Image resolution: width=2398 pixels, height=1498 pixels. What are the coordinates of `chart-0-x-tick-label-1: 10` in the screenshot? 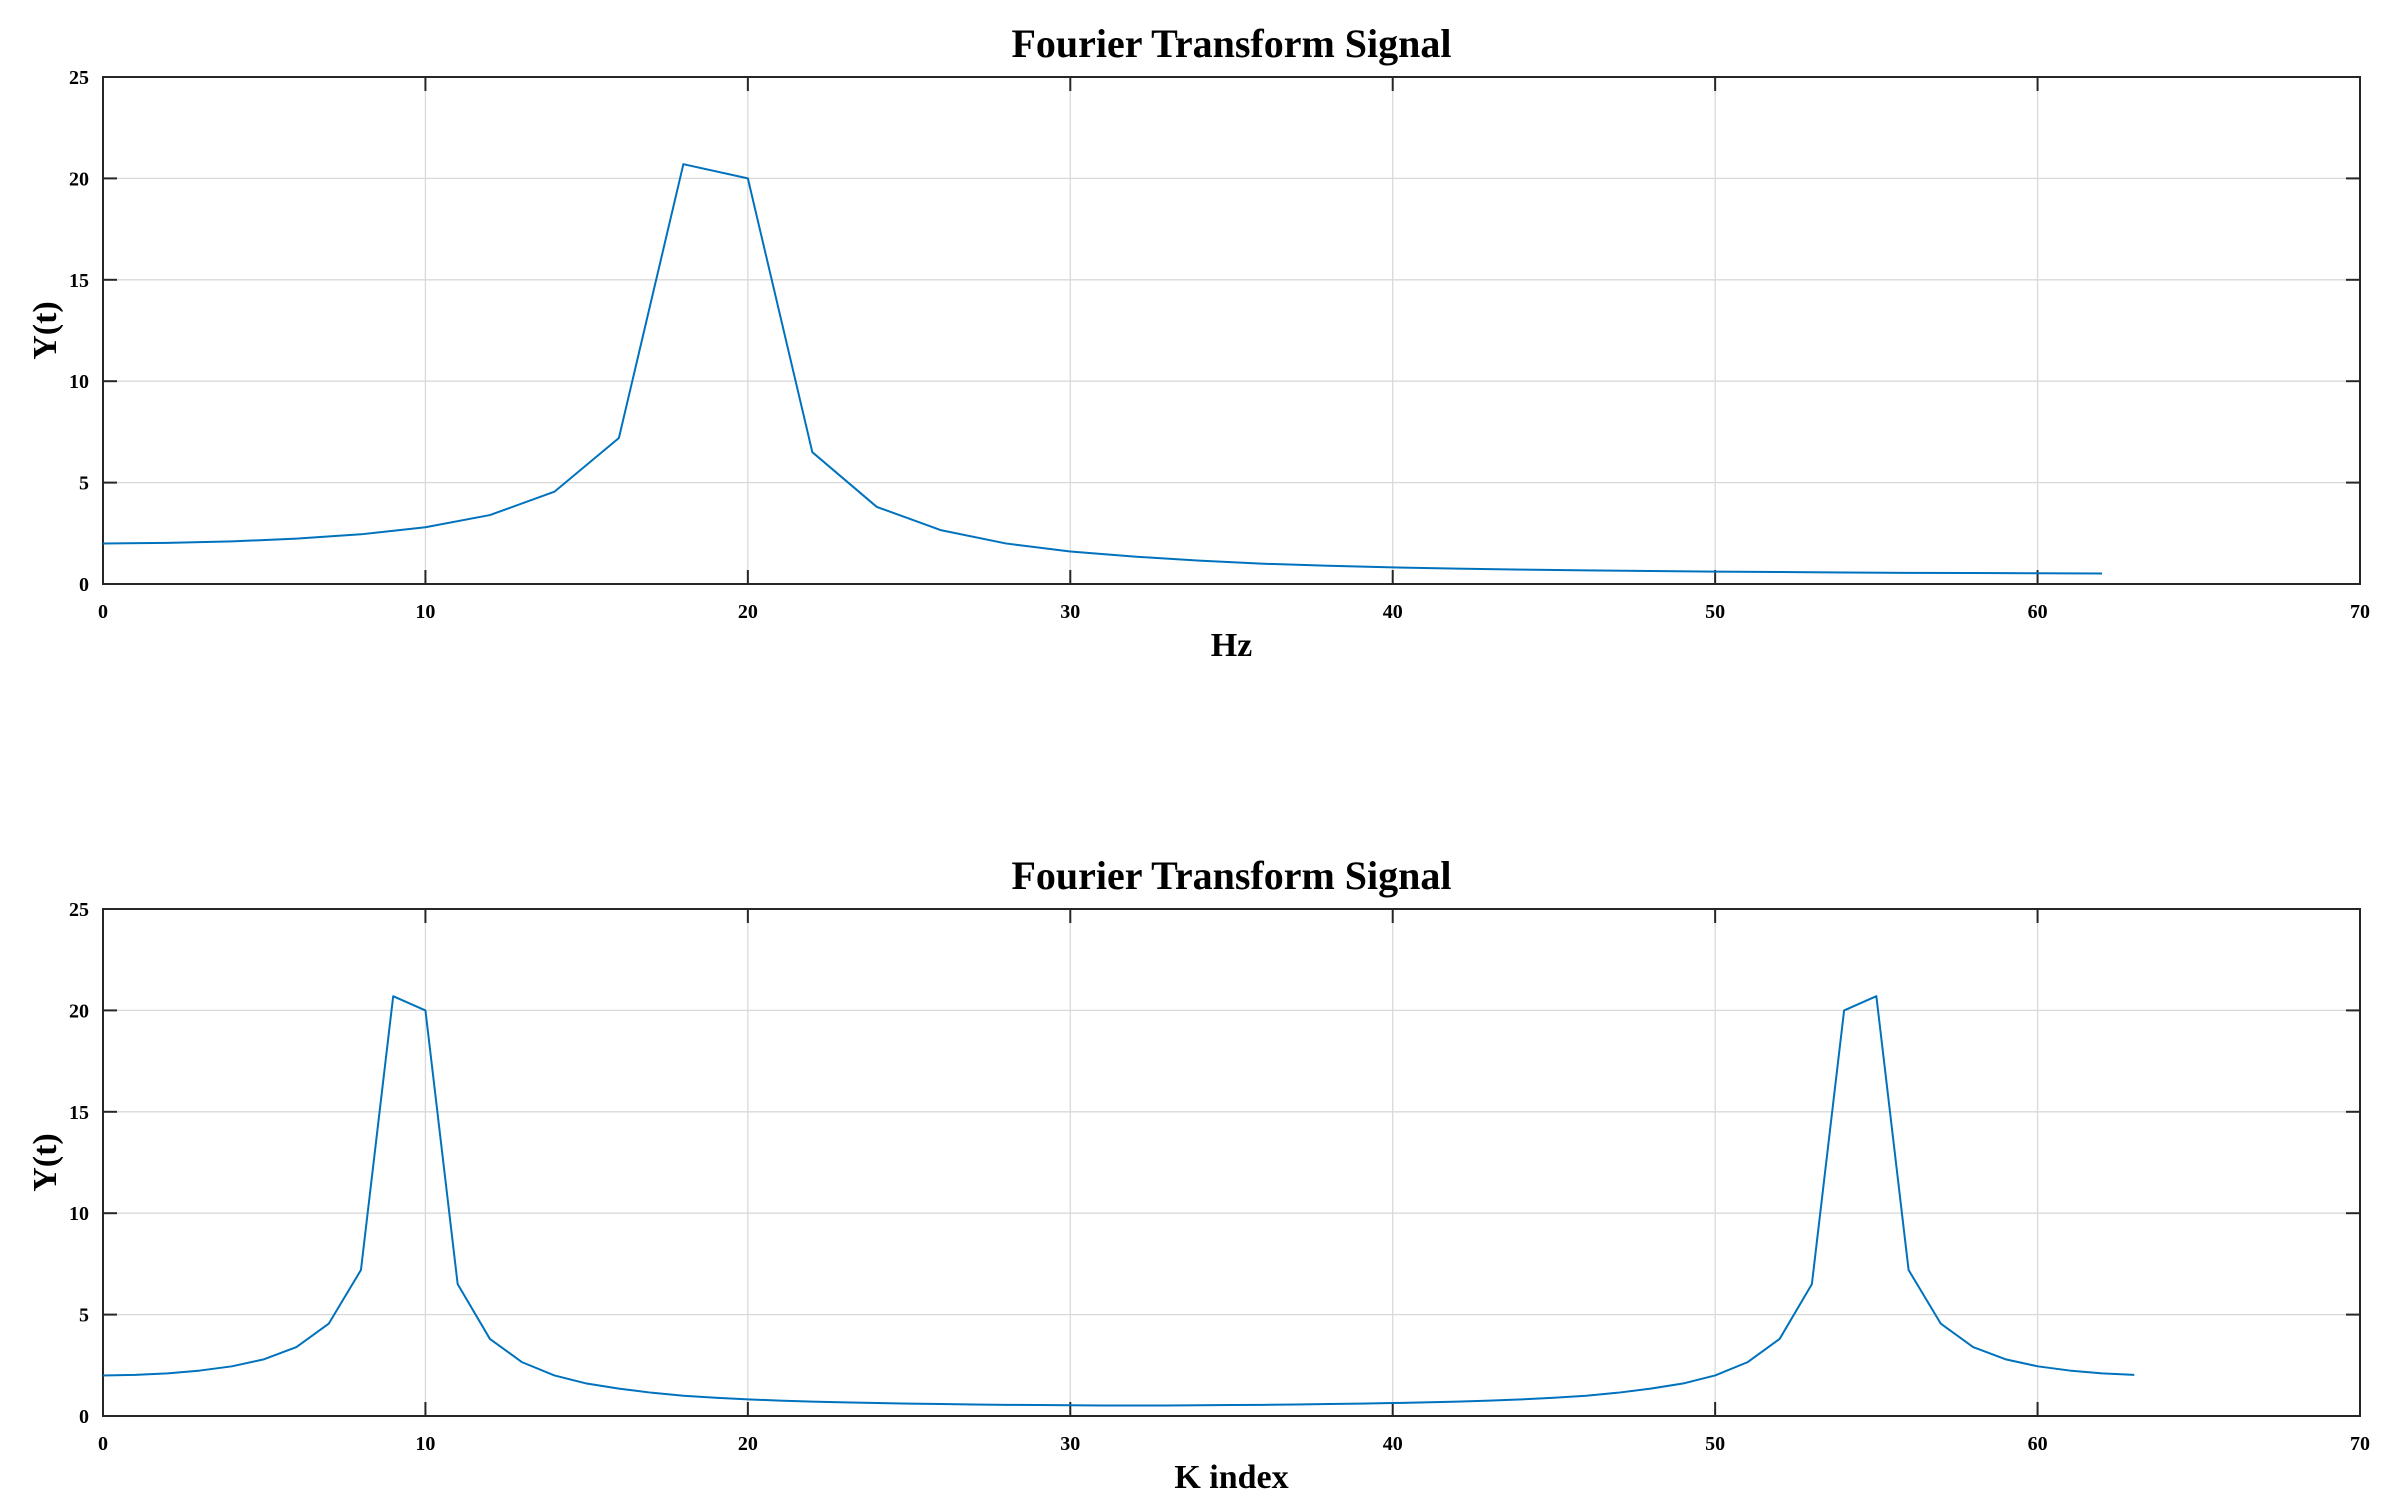 It's located at (425, 612).